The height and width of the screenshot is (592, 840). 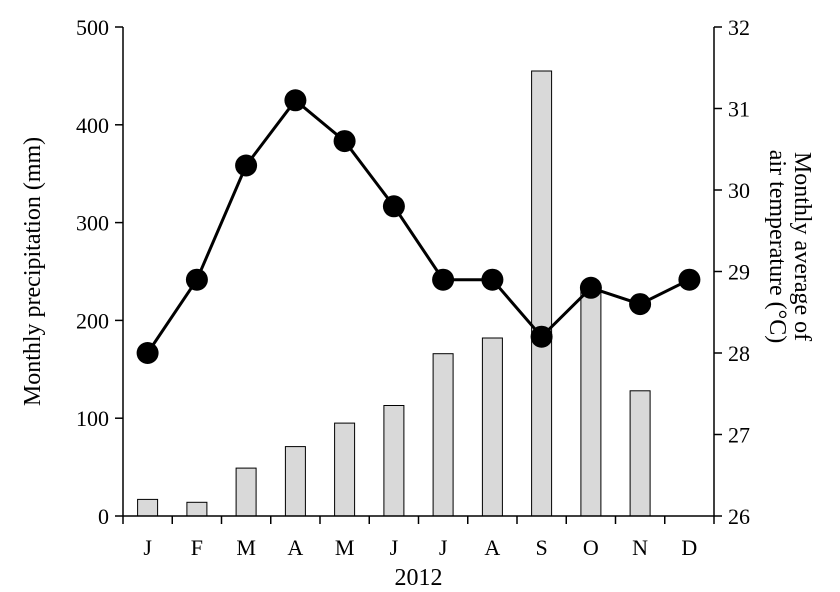 I want to click on x-tick-label-9: S, so click(x=542, y=547).